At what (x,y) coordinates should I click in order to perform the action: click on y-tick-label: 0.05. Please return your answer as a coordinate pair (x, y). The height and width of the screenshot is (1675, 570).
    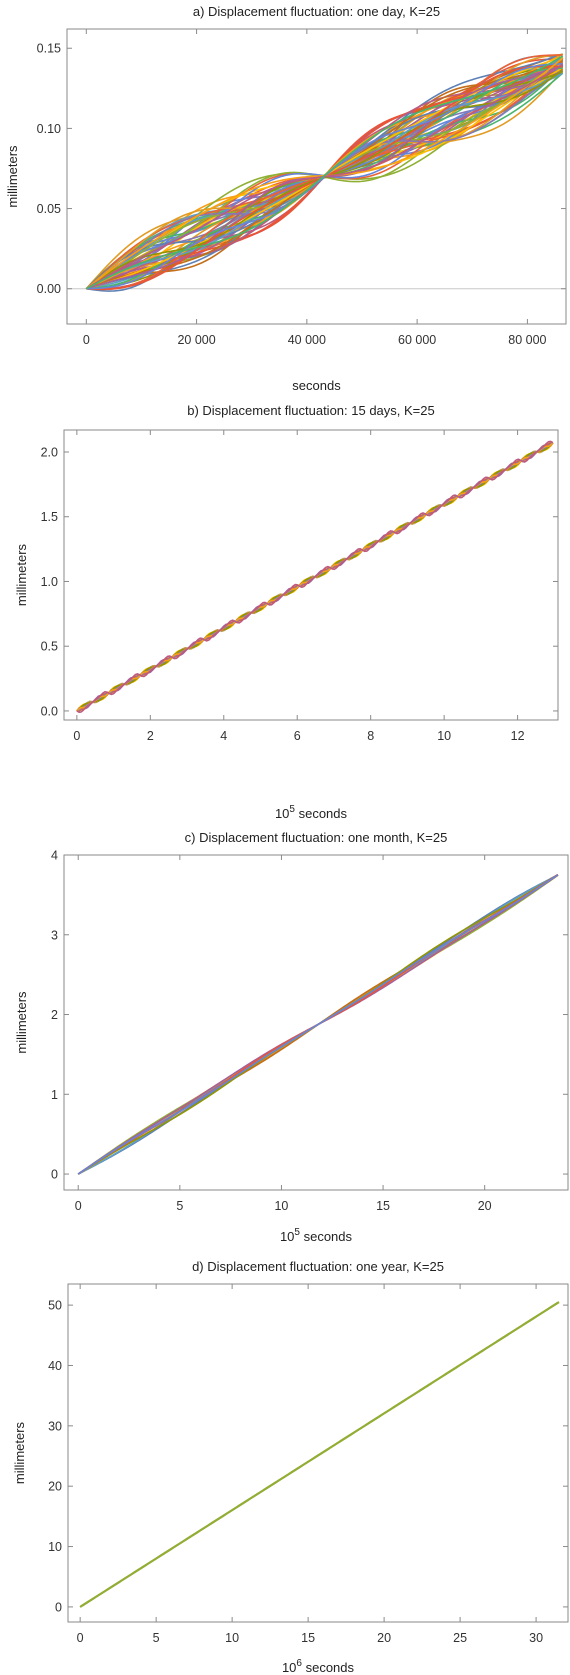
    Looking at the image, I should click on (49, 209).